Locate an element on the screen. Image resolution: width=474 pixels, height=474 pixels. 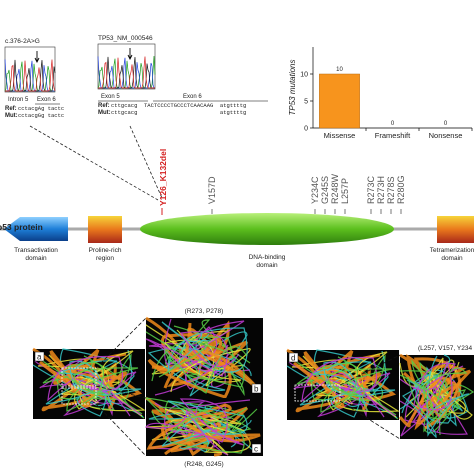
mutation-label: G245S is located at coordinates (325, 190).